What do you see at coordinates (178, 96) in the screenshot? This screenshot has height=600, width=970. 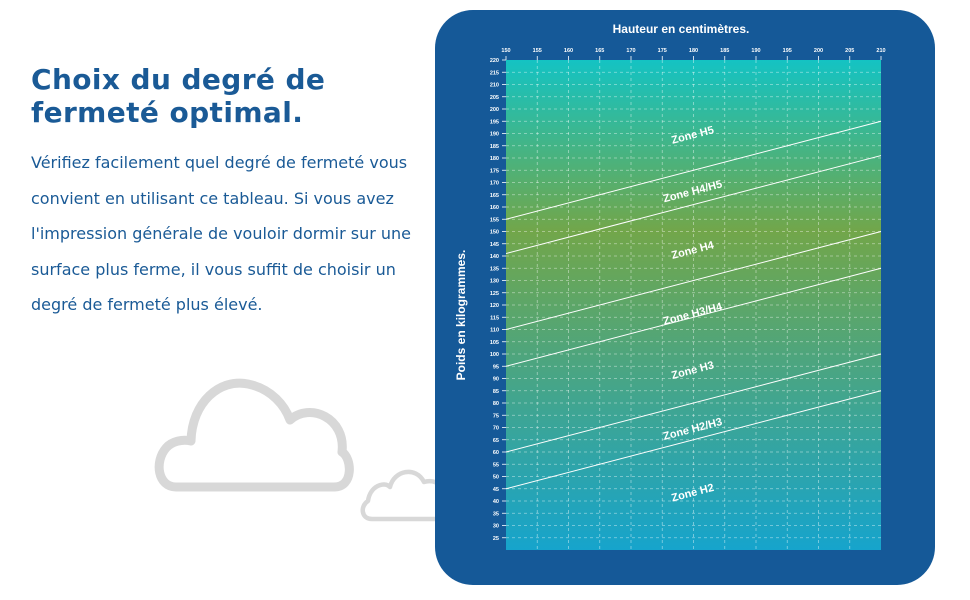 I see `headline: Choix du degré de fermeté optimal.` at bounding box center [178, 96].